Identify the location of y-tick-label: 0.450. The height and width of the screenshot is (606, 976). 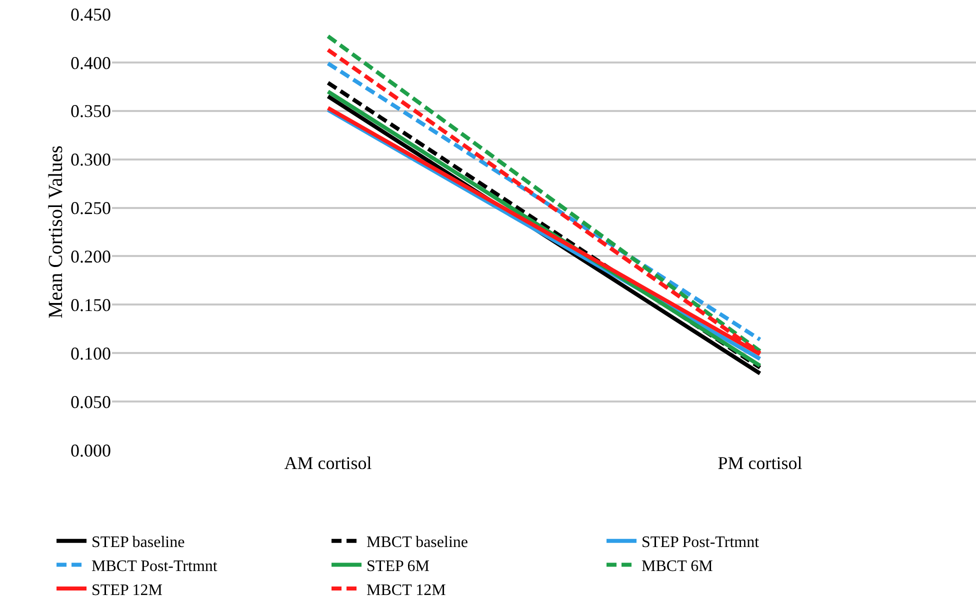
(90, 14).